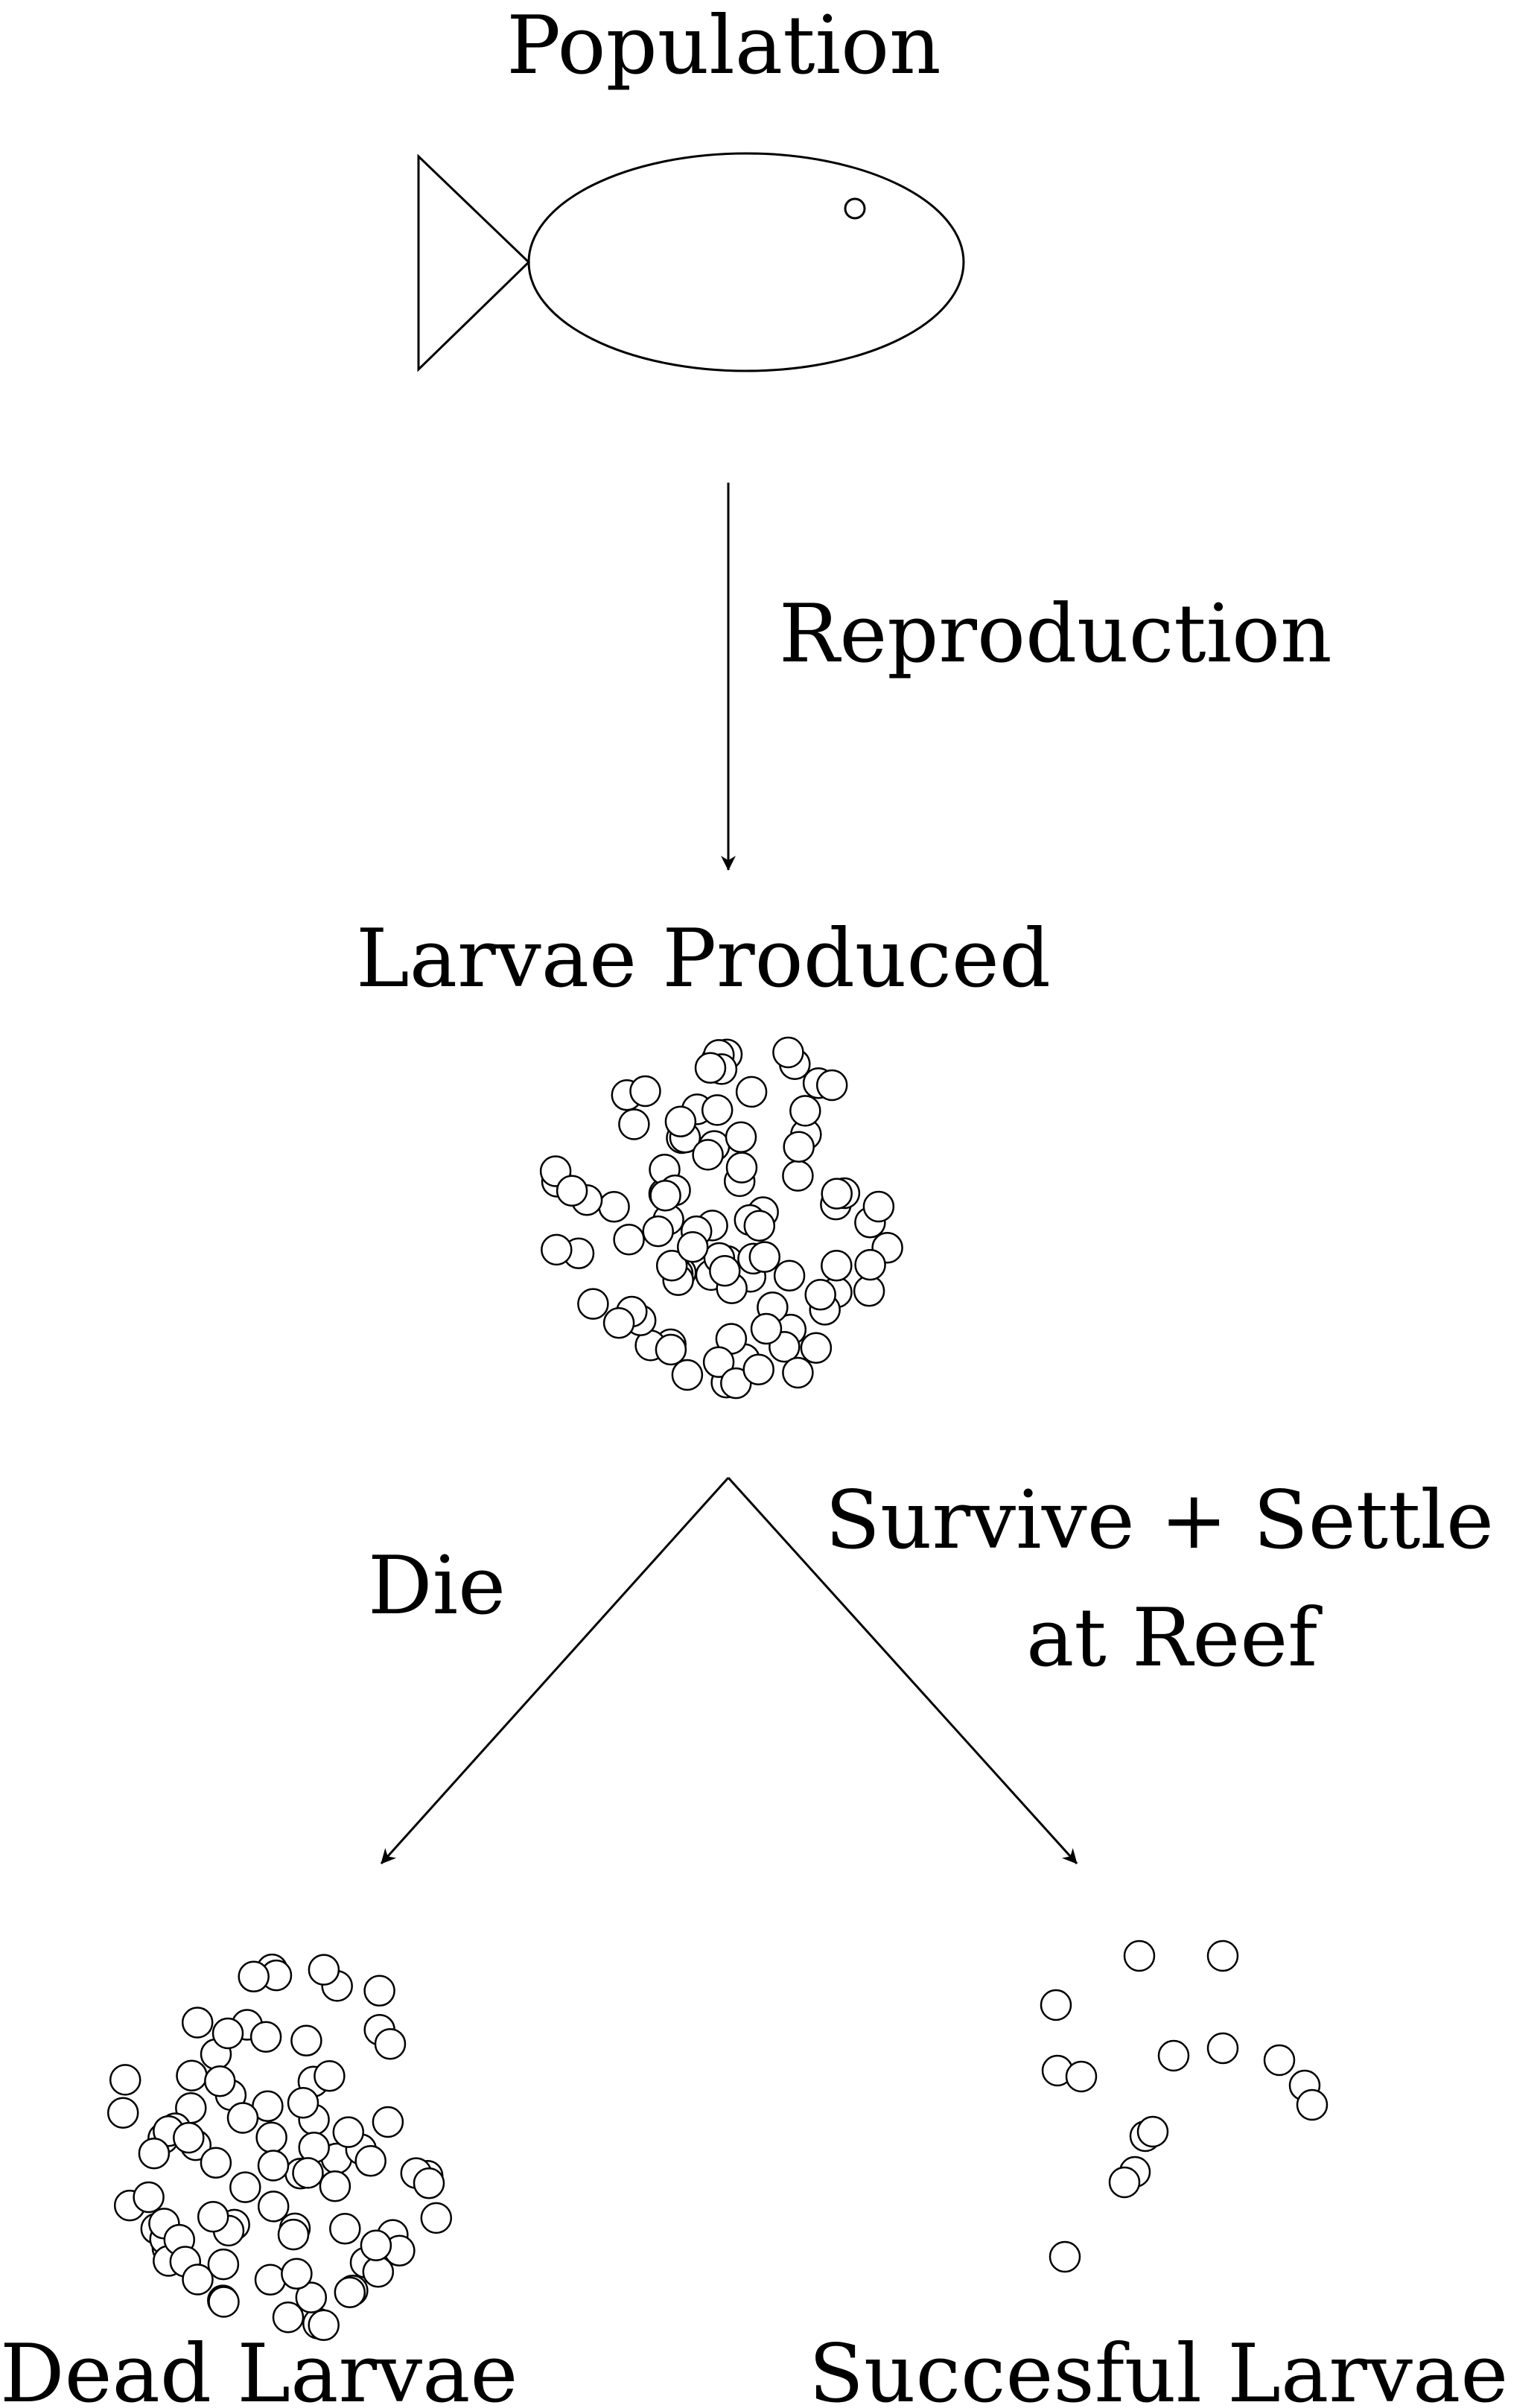 The width and height of the screenshot is (1540, 2408). Describe the element at coordinates (1174, 1638) in the screenshot. I see `survive-label-line2: at Reef` at that location.